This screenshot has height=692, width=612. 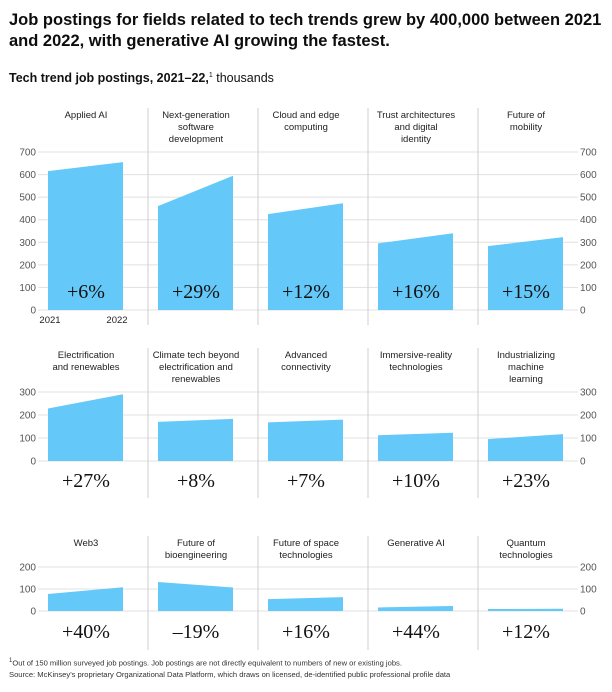 I want to click on panel-label-line: Next-generation, so click(x=196, y=115).